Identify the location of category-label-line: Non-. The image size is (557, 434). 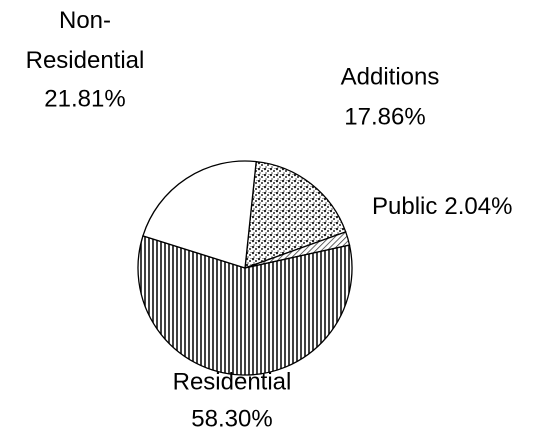
(85, 20).